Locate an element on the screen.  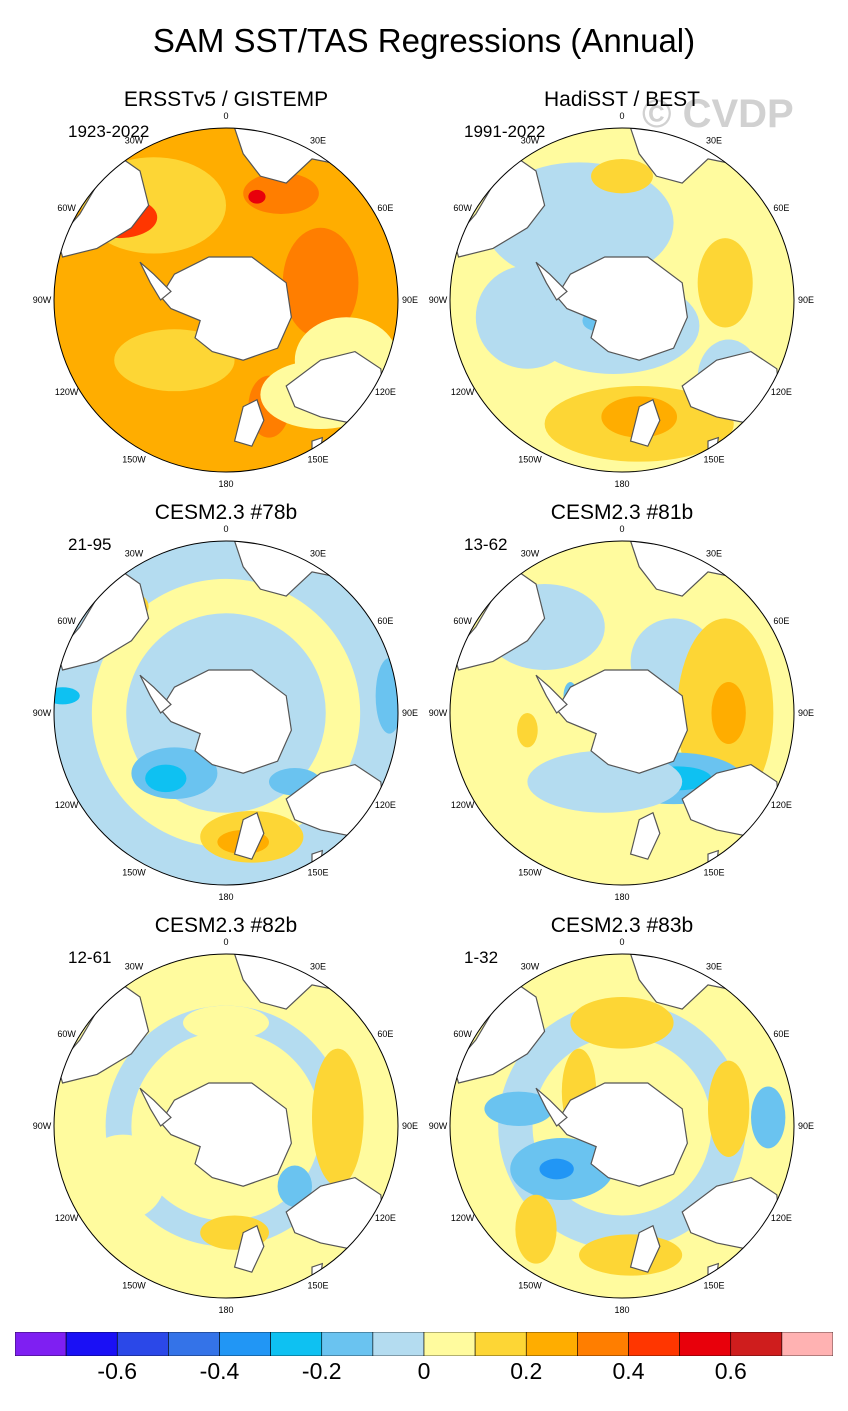
panel-title: CESM2.3 #82b is located at coordinates (226, 925).